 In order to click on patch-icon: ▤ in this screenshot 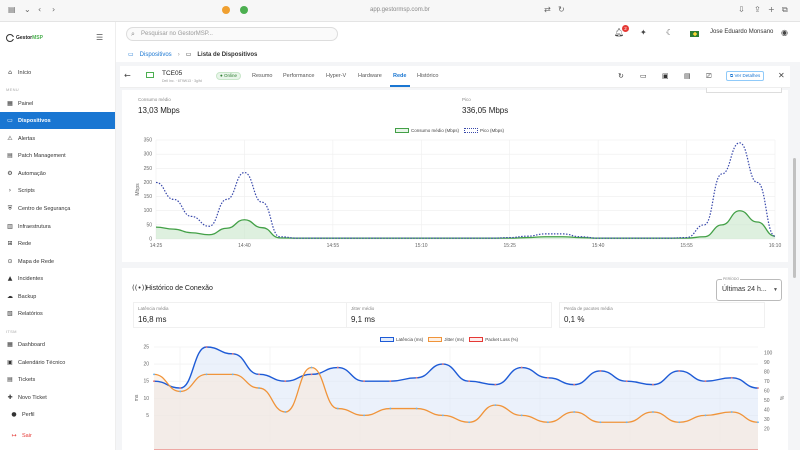, I will do `click(10, 155)`.